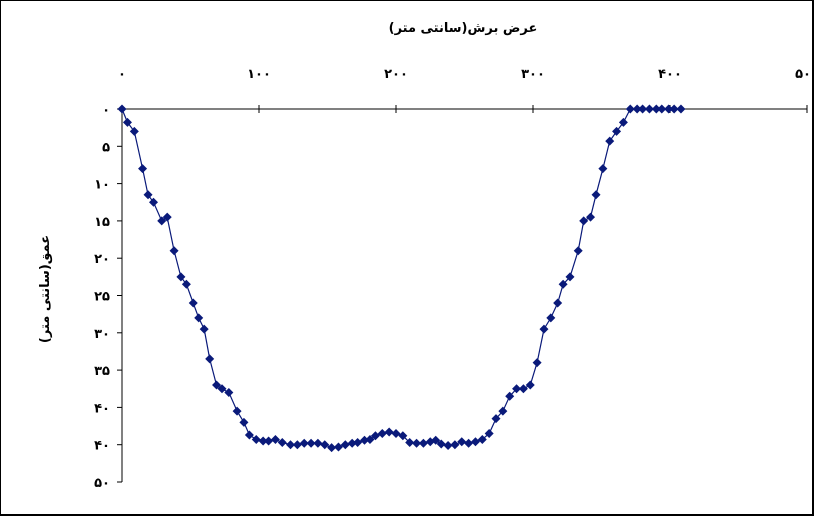  What do you see at coordinates (102, 259) in the screenshot?
I see `y-tick-label: ۲۰` at bounding box center [102, 259].